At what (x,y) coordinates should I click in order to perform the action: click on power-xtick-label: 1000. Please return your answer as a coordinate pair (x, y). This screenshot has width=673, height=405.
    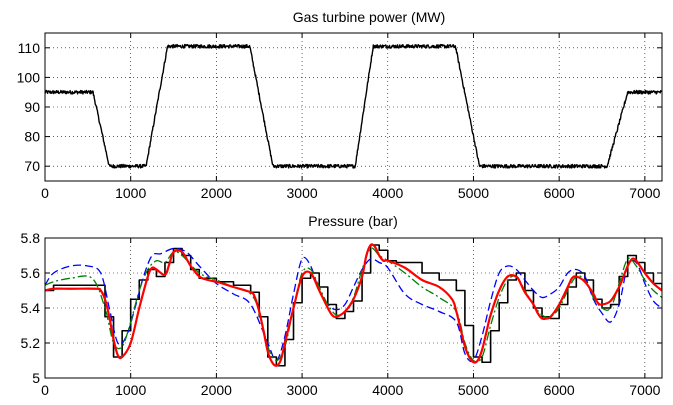
    Looking at the image, I should click on (130, 193).